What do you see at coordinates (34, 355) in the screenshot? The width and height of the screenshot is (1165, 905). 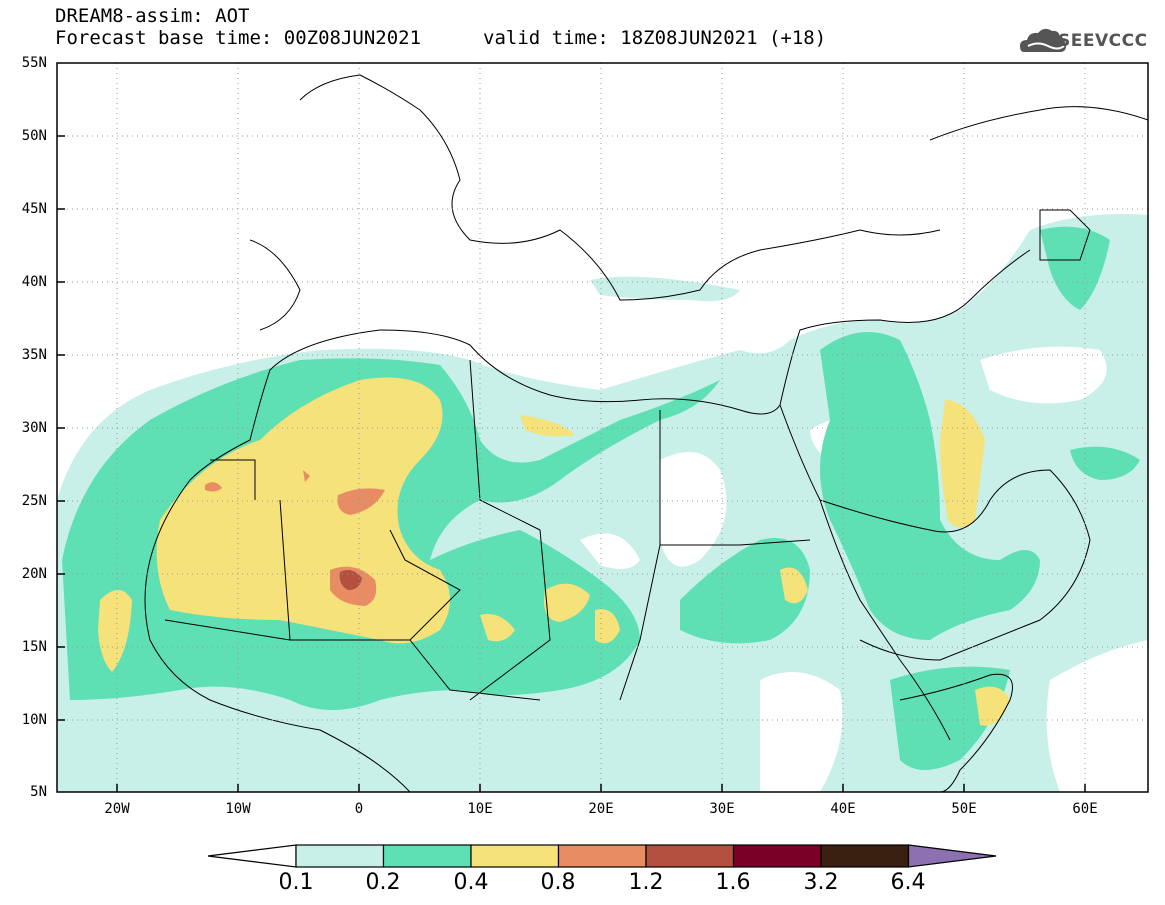 I see `lat-label: 35N` at bounding box center [34, 355].